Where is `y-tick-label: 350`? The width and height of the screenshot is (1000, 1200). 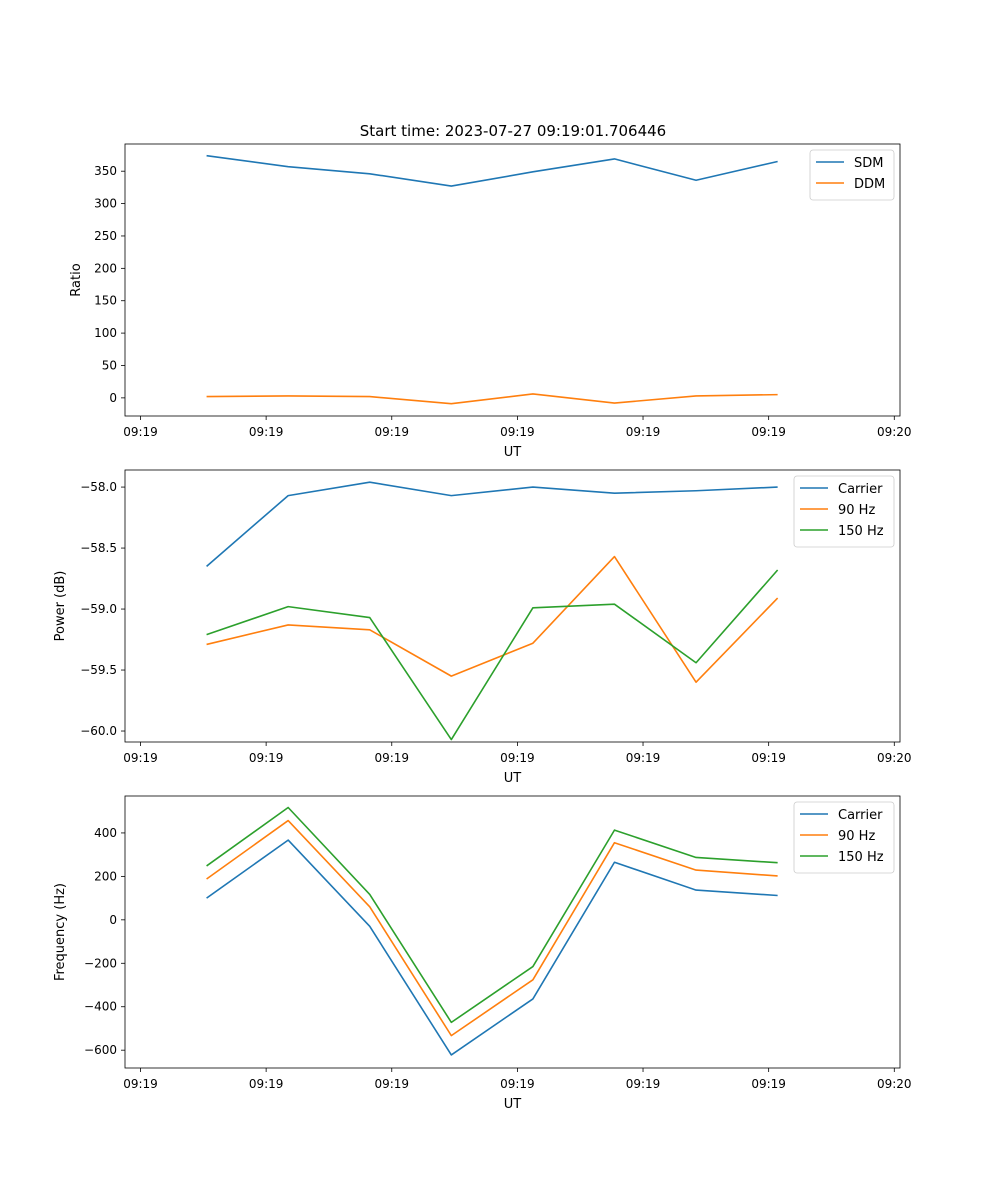
y-tick-label: 350 is located at coordinates (105, 171).